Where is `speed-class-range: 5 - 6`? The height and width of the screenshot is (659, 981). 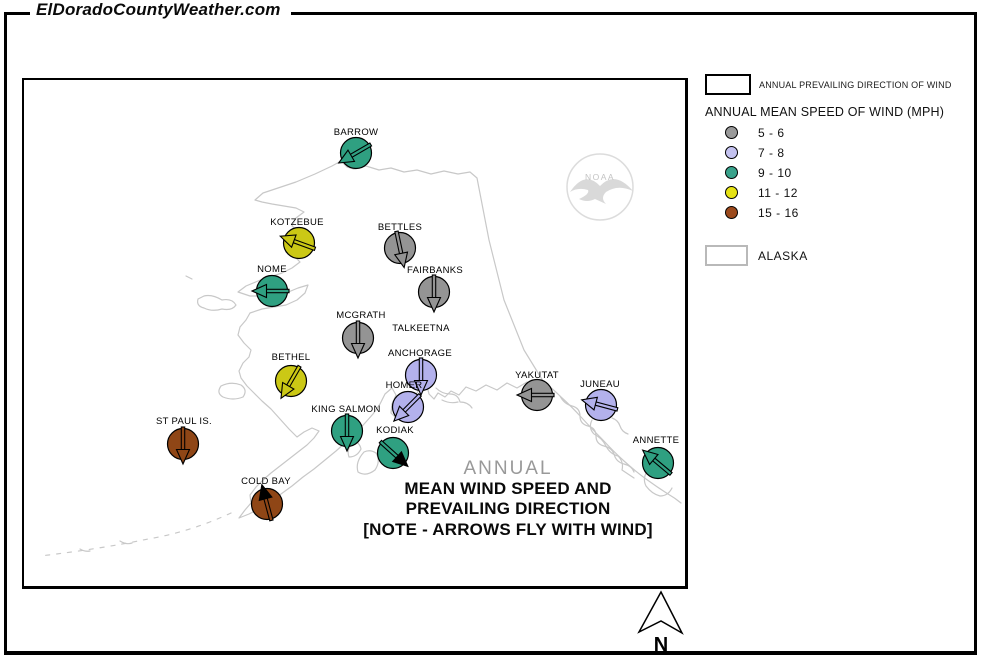
speed-class-range: 5 - 6 is located at coordinates (771, 132).